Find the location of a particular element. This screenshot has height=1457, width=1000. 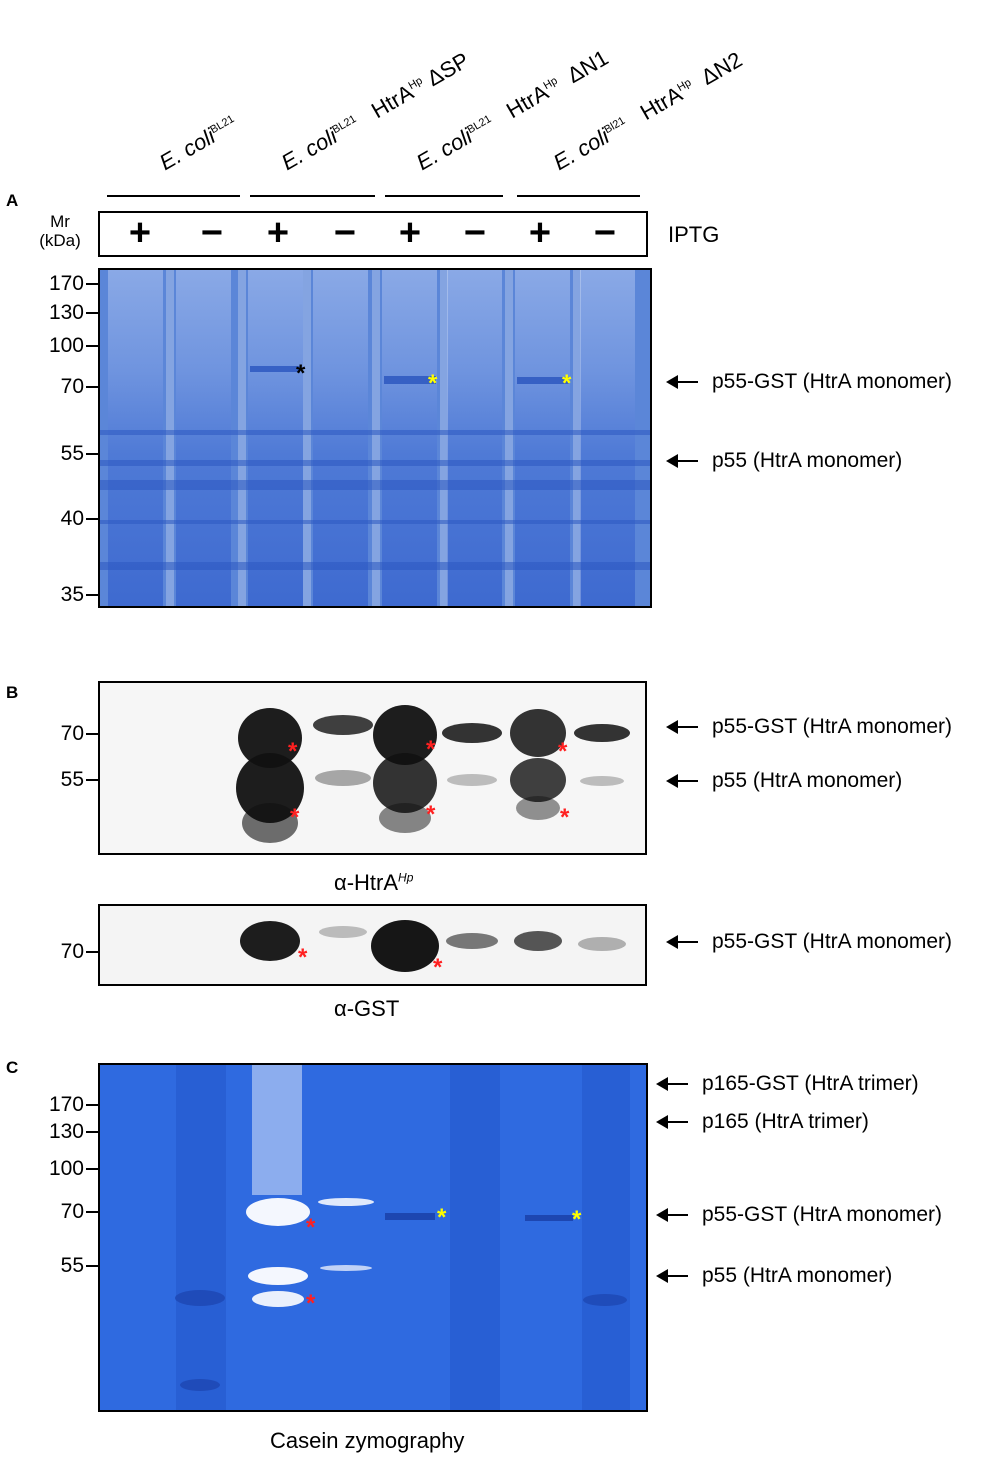

c-band-p55: p55 (HtrA monomer) is located at coordinates (774, 1276).